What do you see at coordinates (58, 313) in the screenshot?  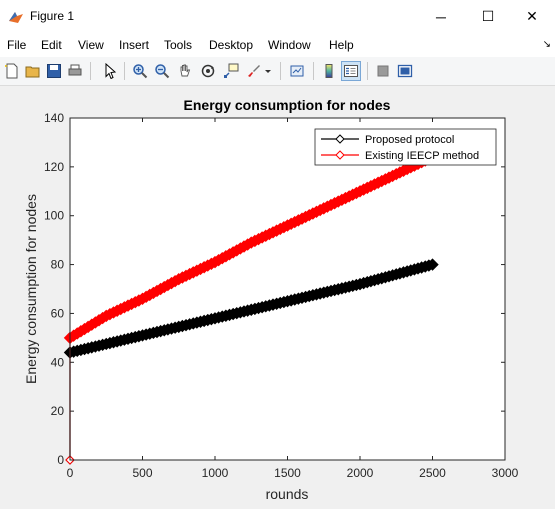 I see `y-tick-label: 60` at bounding box center [58, 313].